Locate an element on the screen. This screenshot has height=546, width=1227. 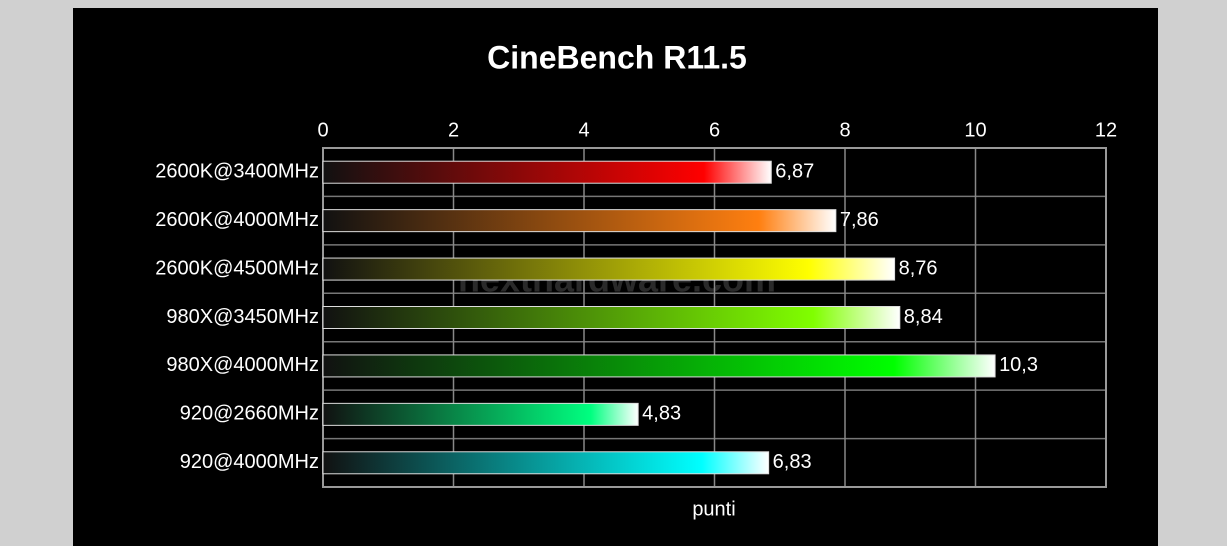
y-tick-label: 980X@3450MHz is located at coordinates (242, 317).